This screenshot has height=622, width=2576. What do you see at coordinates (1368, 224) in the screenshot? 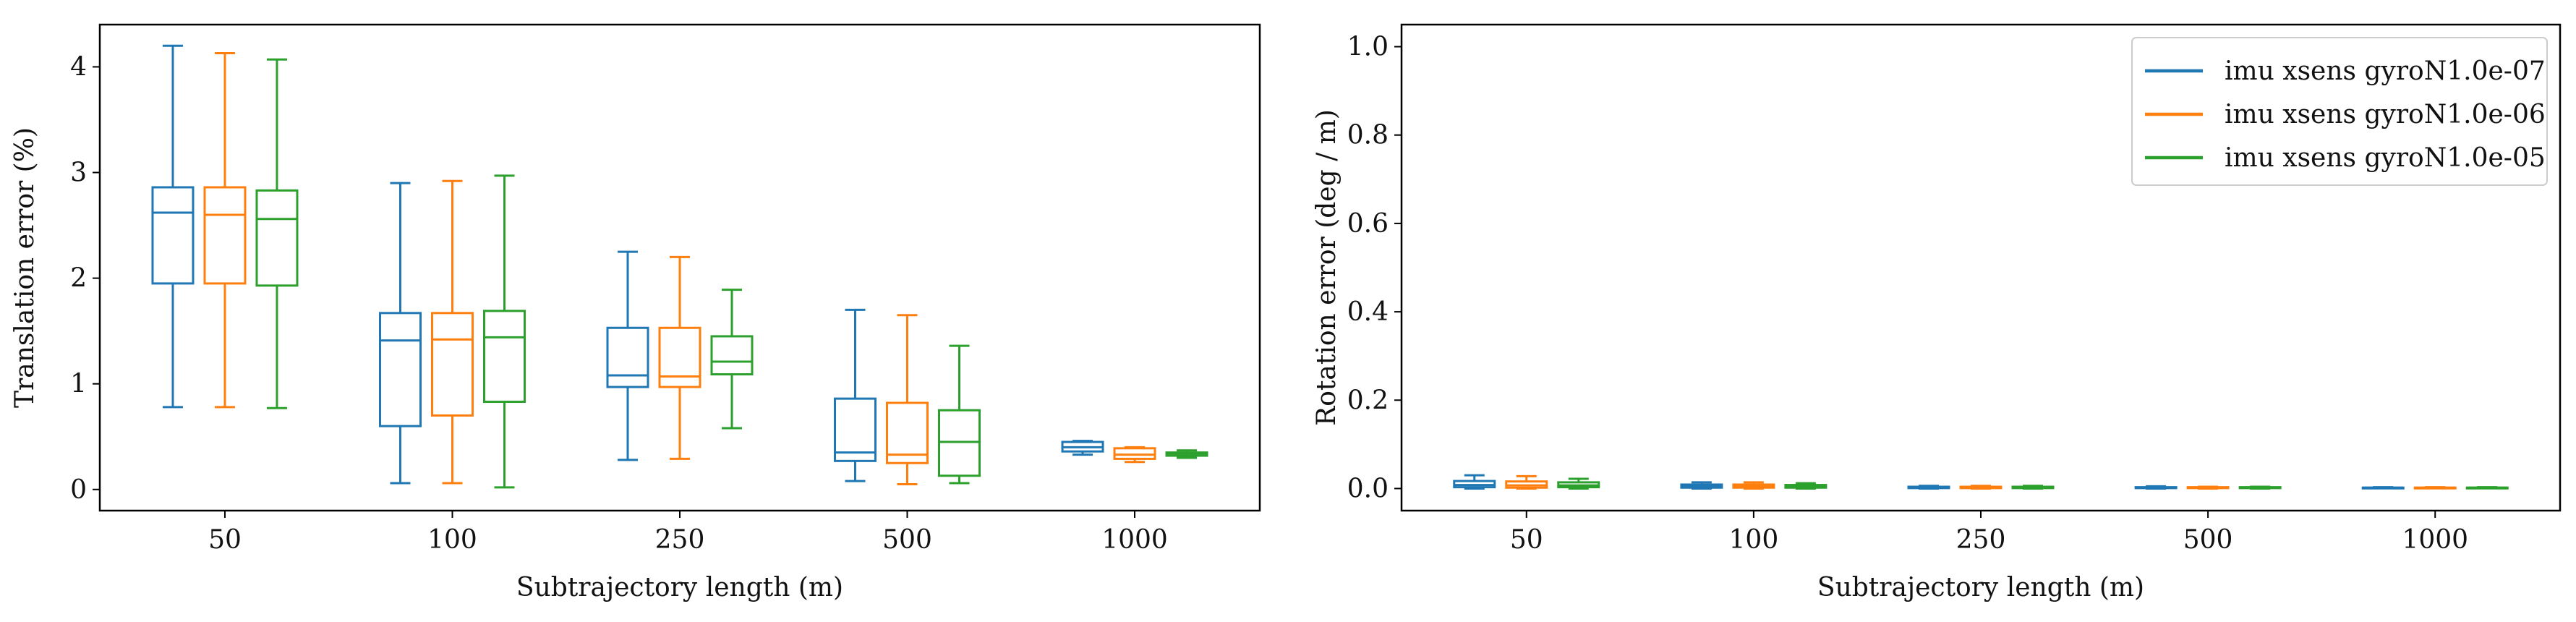
I see `y-tick-label: 0.6` at bounding box center [1368, 224].